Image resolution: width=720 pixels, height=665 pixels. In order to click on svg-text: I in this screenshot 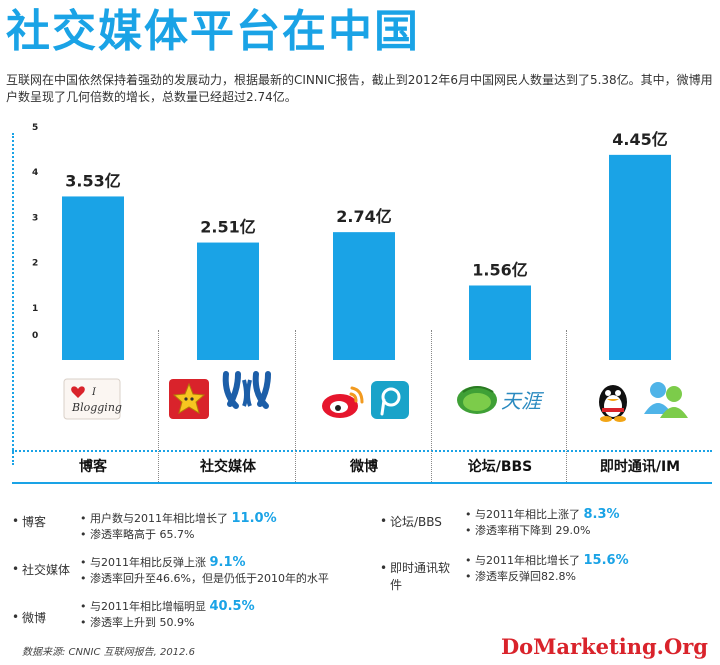, I will do `click(94, 392)`.